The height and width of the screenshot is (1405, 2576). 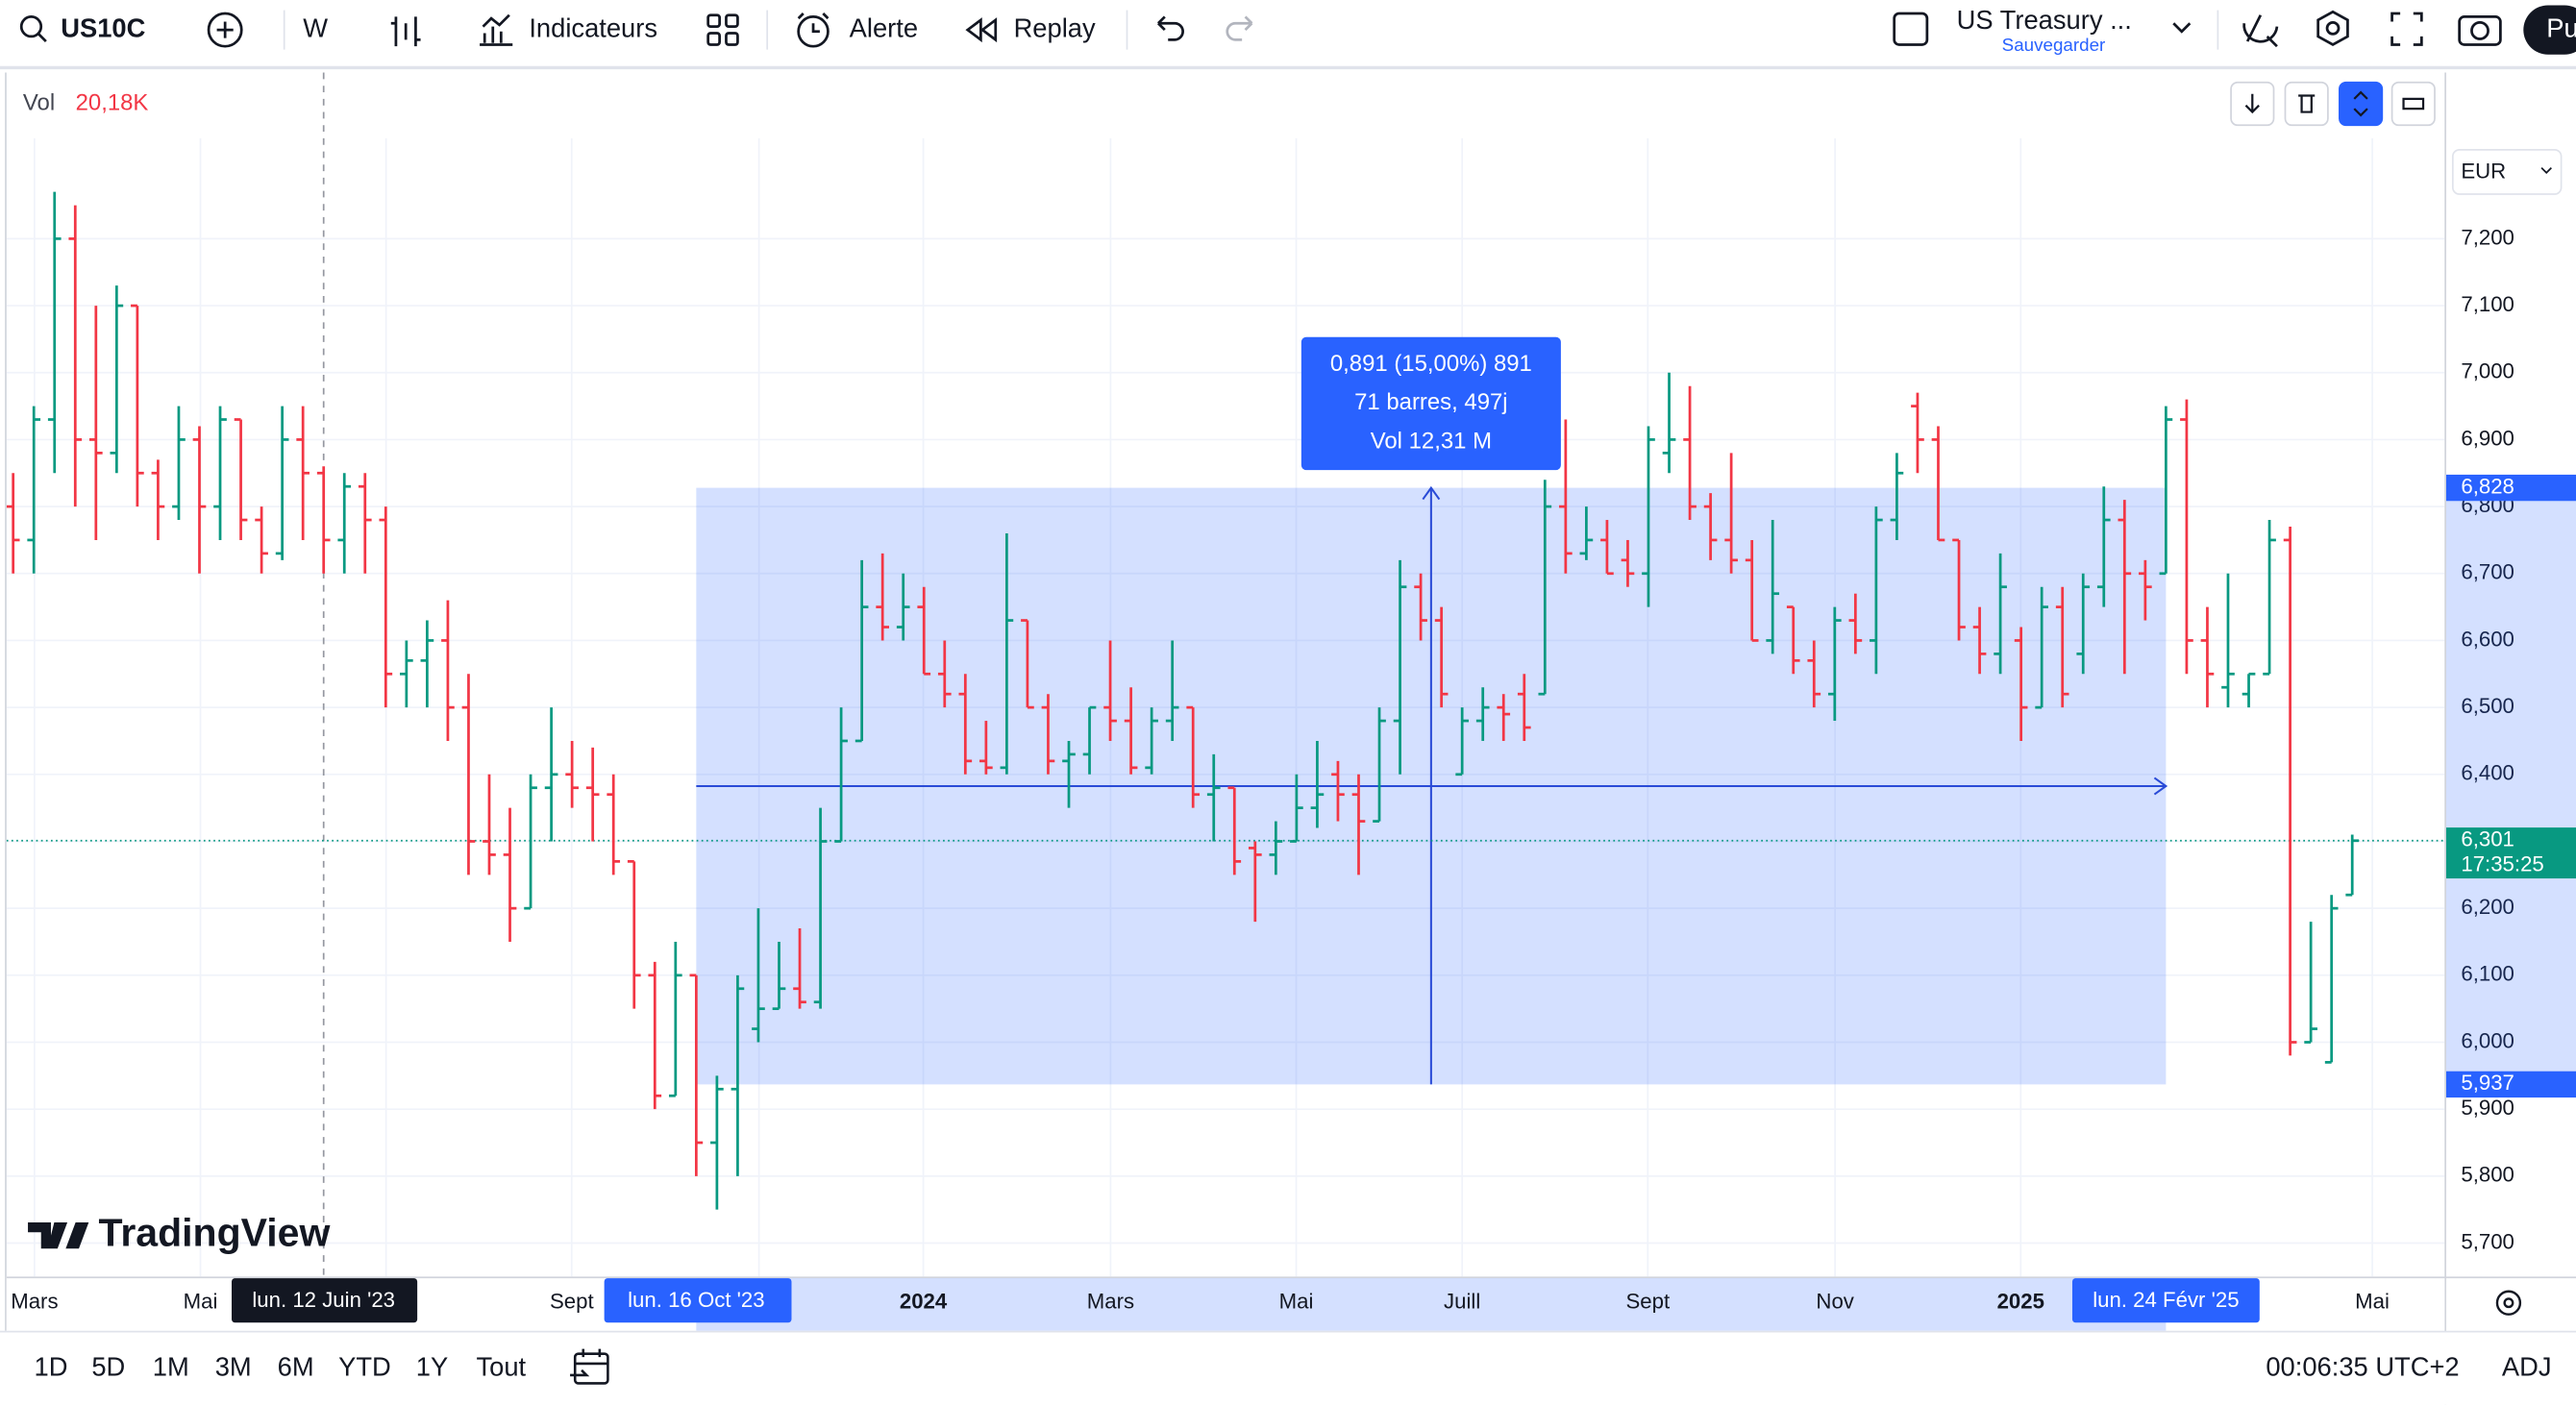 What do you see at coordinates (432, 1366) in the screenshot?
I see `range-button: 1Y` at bounding box center [432, 1366].